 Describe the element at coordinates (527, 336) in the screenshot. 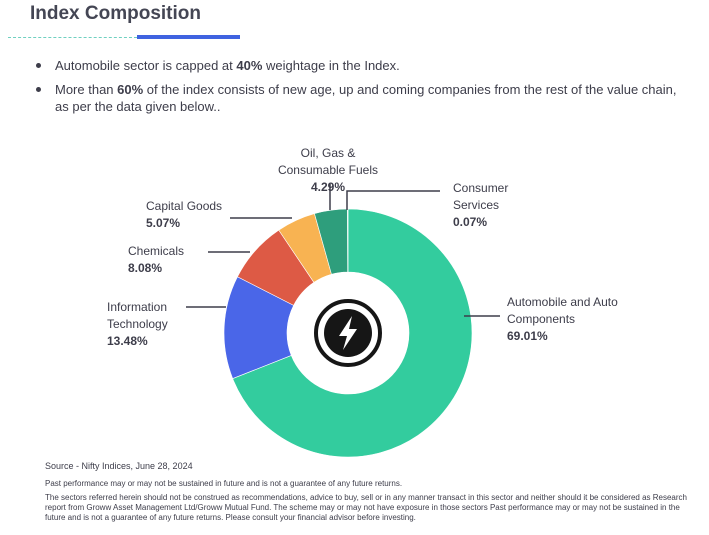

I see `slice-value-label: 69.01%` at that location.